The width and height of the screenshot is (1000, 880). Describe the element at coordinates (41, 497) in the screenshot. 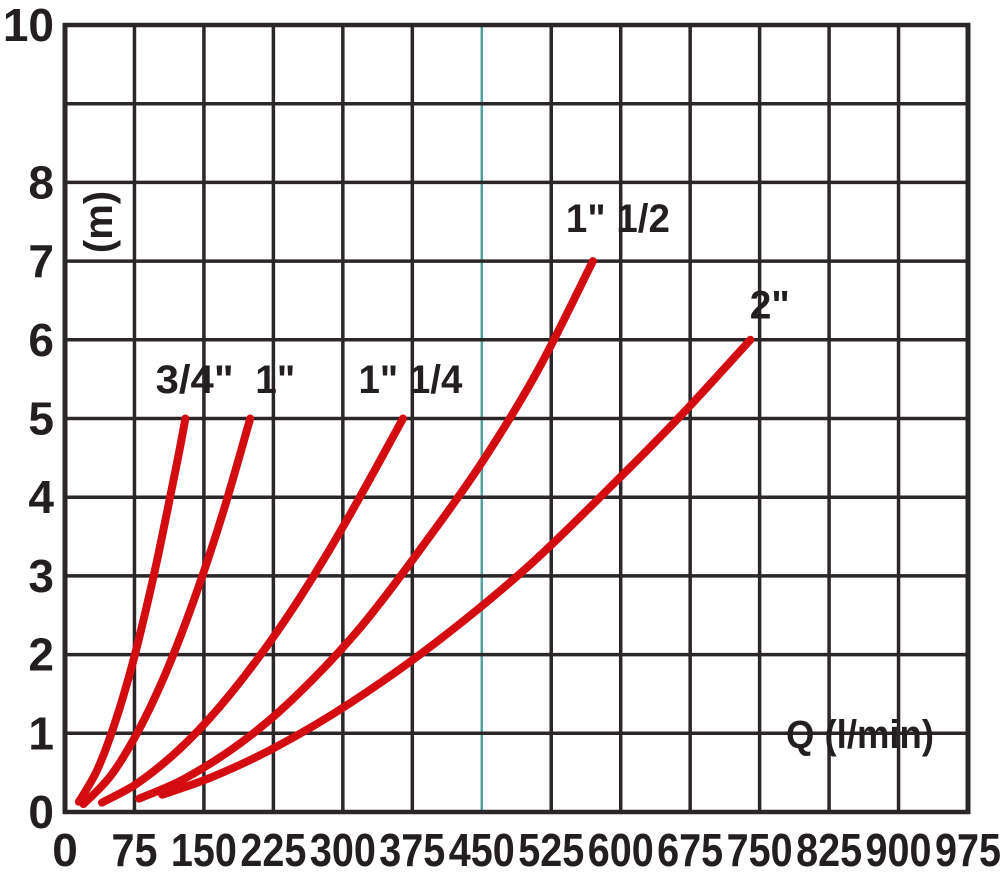

I see `y-tick-label-4: 4` at that location.